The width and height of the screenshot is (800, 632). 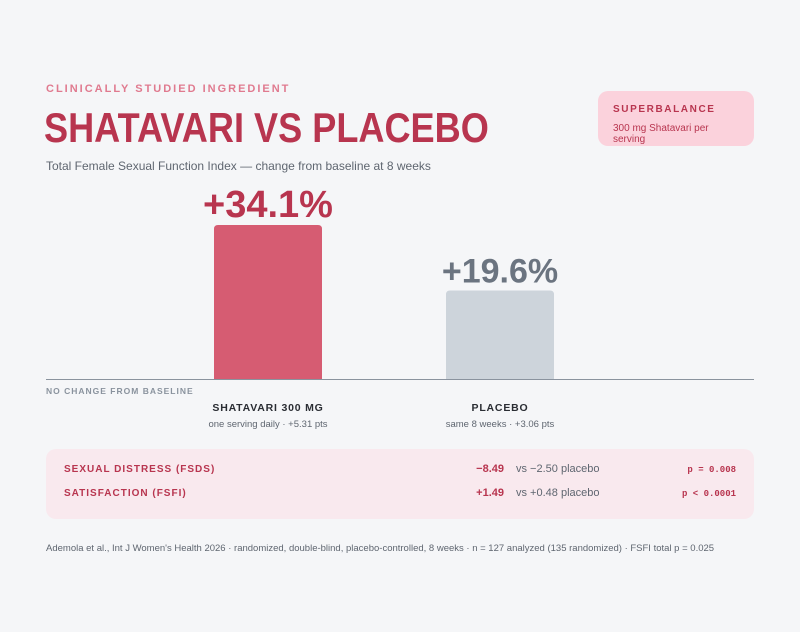 What do you see at coordinates (558, 469) in the screenshot?
I see `stat-comparison: vs −2.50 placebo` at bounding box center [558, 469].